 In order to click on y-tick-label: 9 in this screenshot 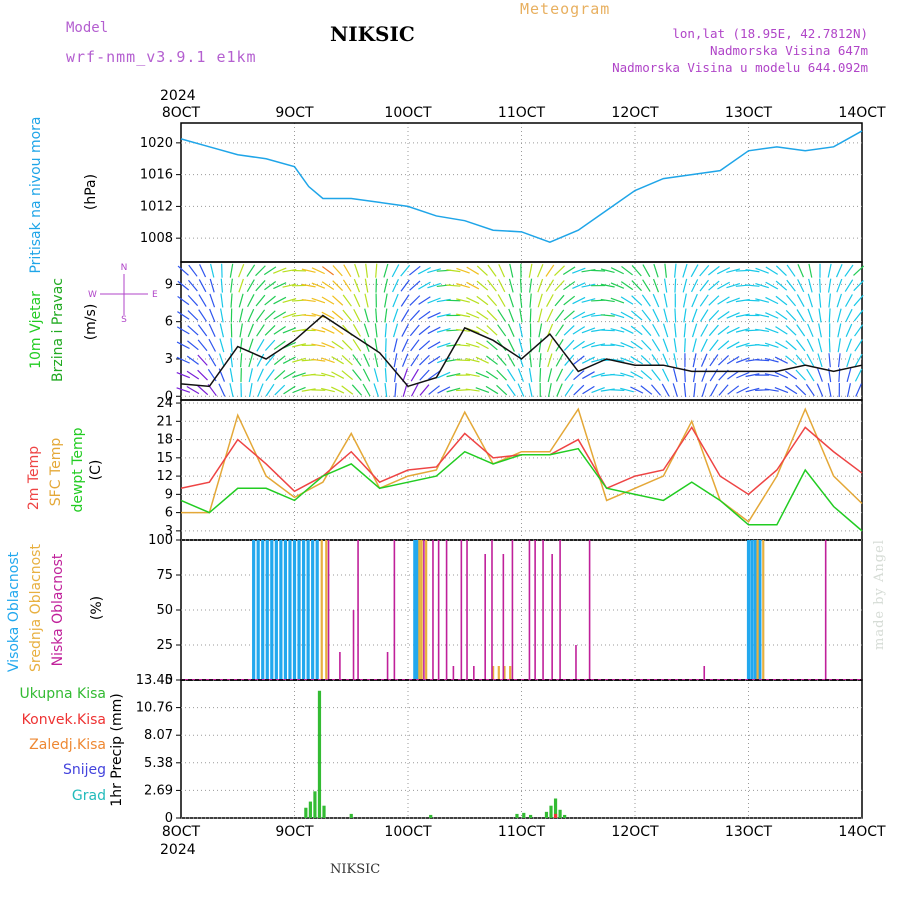, I will do `click(169, 494)`.